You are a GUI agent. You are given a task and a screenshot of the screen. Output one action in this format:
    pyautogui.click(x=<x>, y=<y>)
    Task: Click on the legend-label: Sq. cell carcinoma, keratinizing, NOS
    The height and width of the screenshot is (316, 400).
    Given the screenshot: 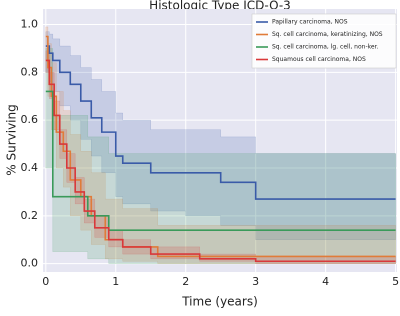 What is the action you would take?
    pyautogui.click(x=327, y=34)
    